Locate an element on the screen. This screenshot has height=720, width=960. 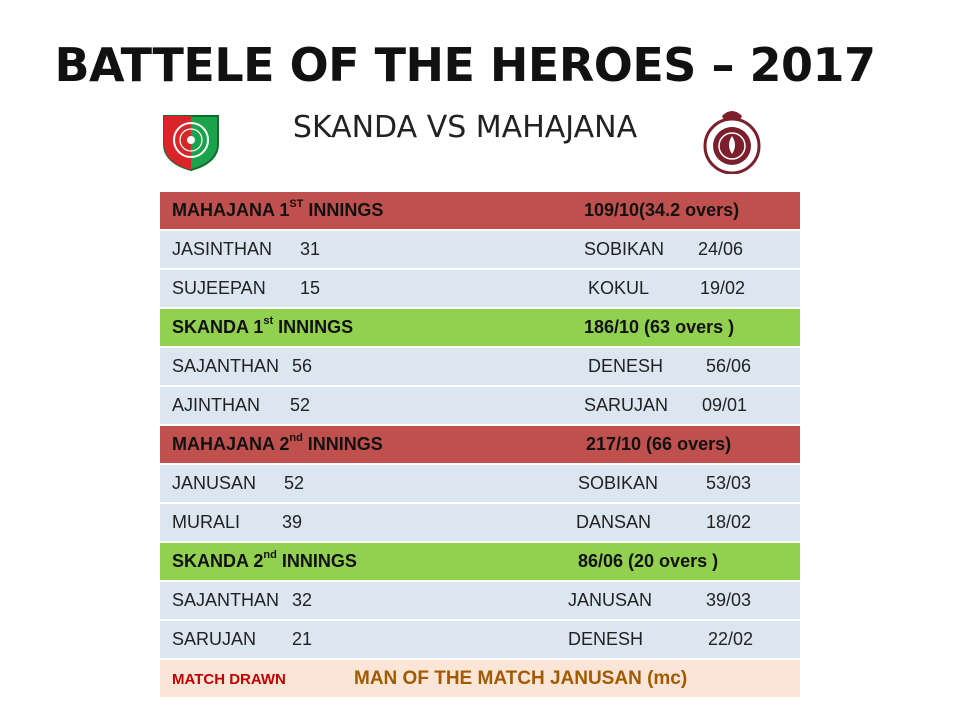
innings-score: 186/10 (63 overs ) is located at coordinates (659, 327).